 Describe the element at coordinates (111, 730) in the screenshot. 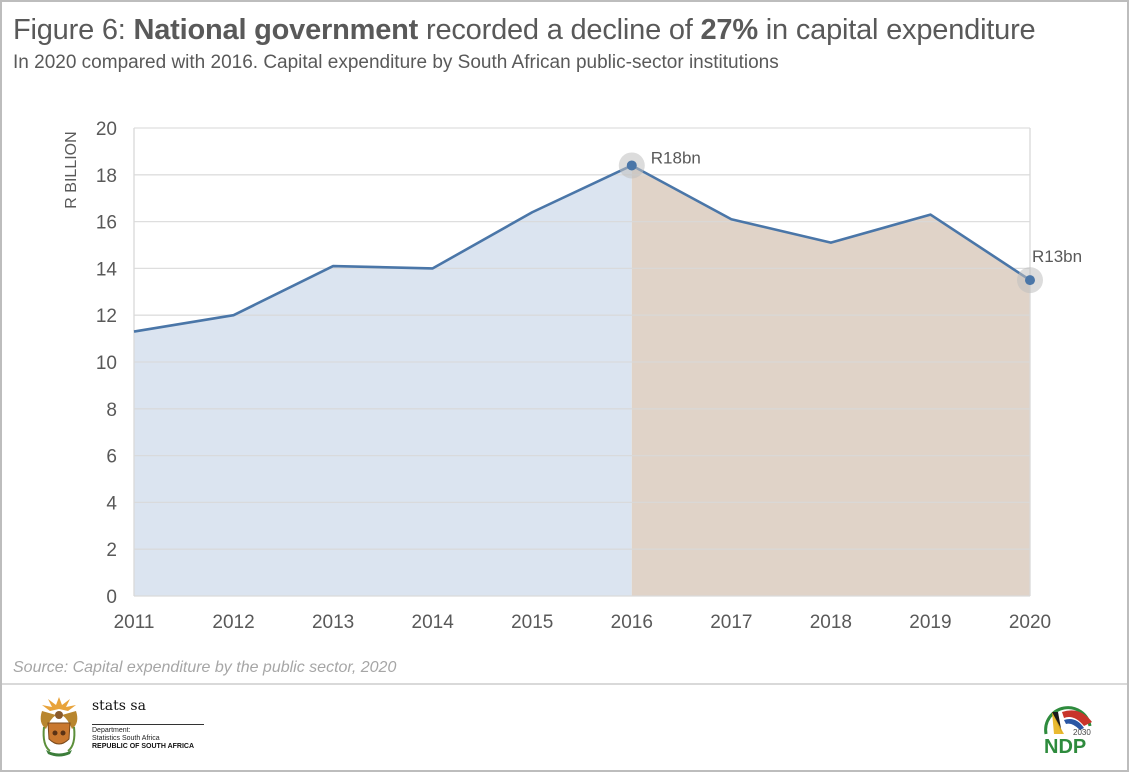

I see `department-line1: Department:` at that location.